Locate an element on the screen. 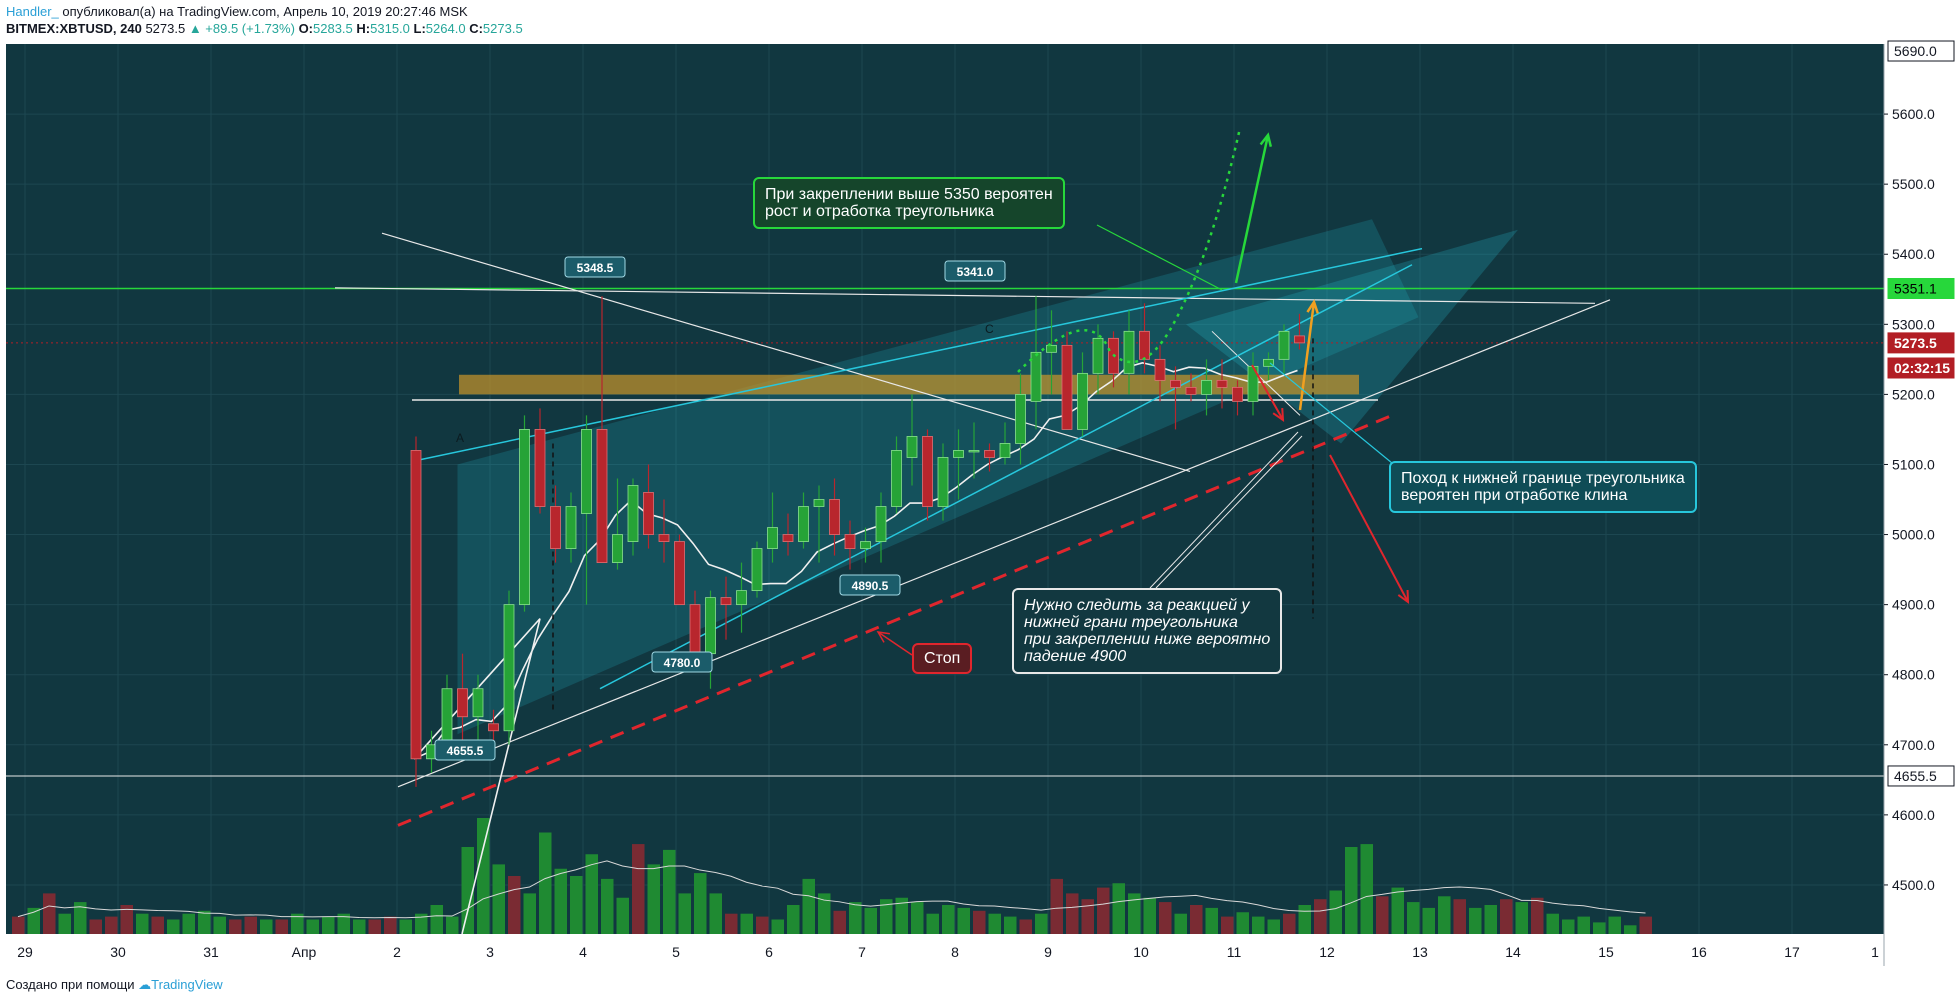 The width and height of the screenshot is (1956, 1003). callout-green-pointer is located at coordinates (1159, 257).